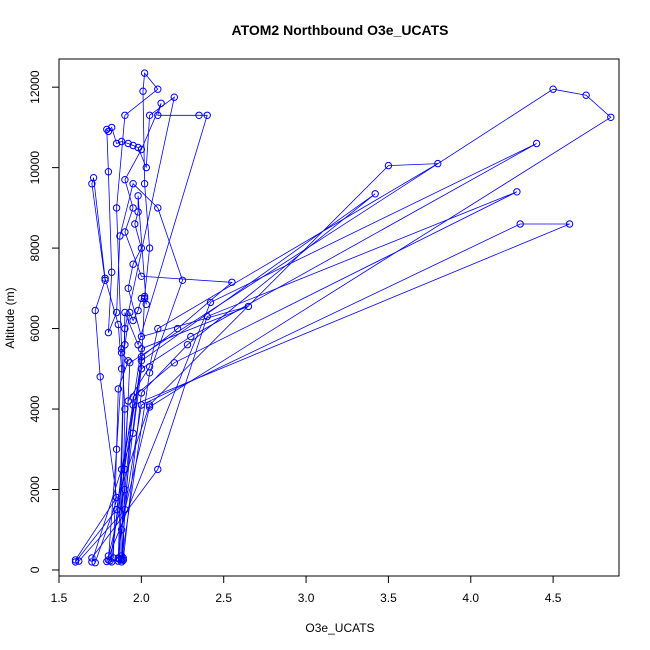  I want to click on y-tick-label: 10000, so click(35, 168).